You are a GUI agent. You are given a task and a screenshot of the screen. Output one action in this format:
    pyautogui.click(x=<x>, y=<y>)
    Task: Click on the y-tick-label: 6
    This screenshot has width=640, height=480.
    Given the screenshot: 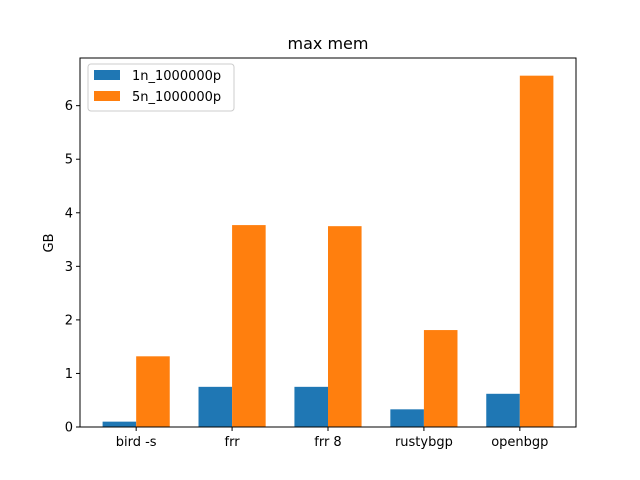 What is the action you would take?
    pyautogui.click(x=69, y=106)
    